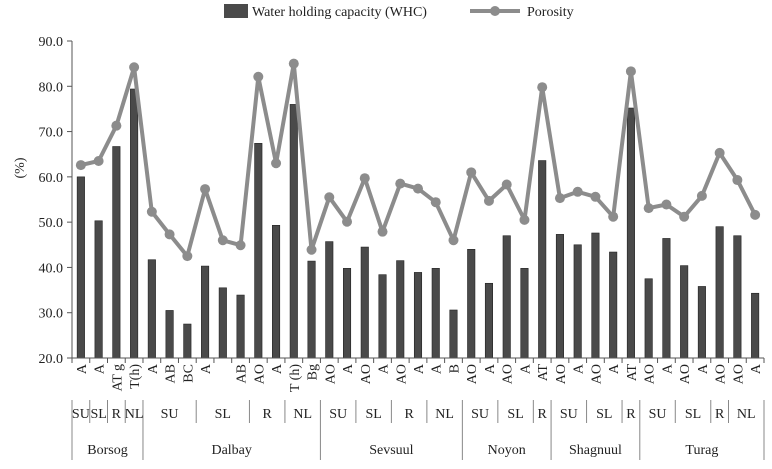 This screenshot has width=772, height=469. Describe the element at coordinates (51, 42) in the screenshot. I see `y-tick-label: 90.0` at that location.